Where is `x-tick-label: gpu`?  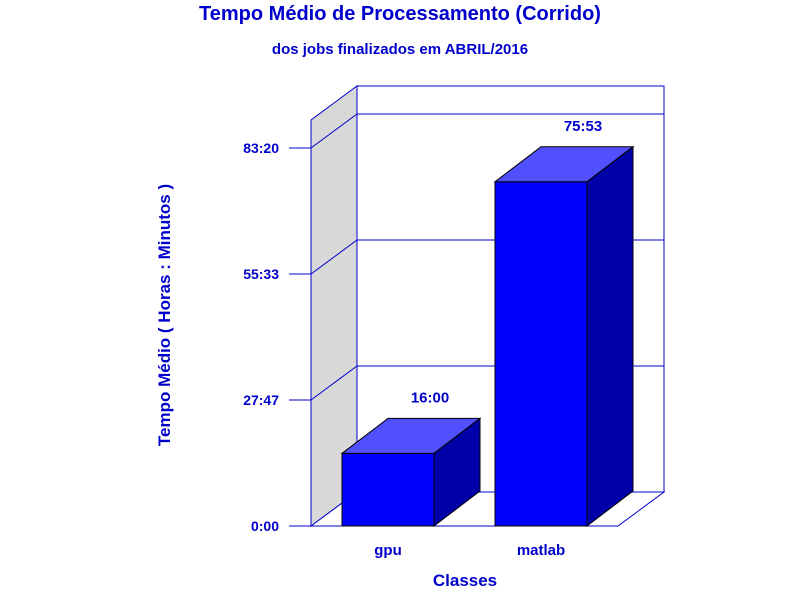
x-tick-label: gpu is located at coordinates (388, 550).